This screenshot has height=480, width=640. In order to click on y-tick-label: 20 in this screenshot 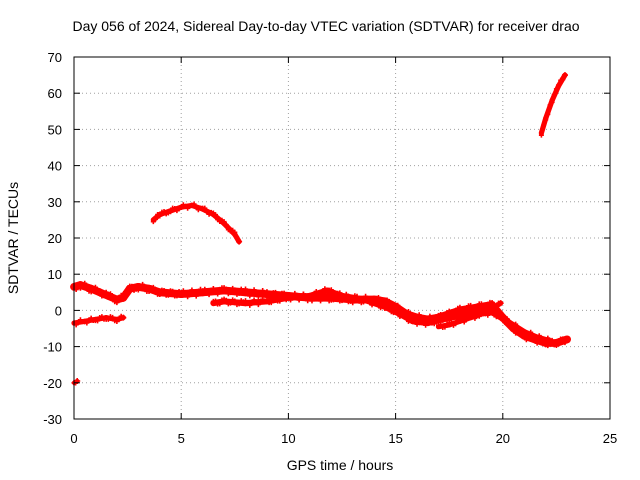, I will do `click(55, 238)`.